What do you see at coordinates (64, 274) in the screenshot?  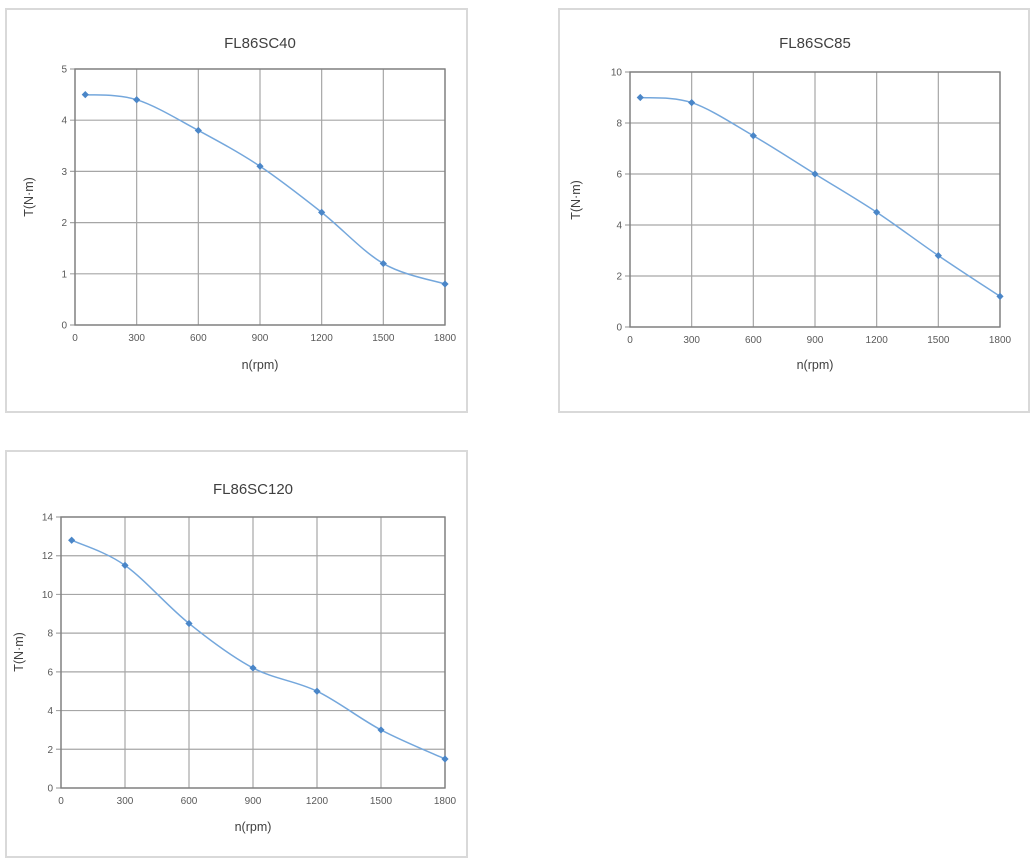 I see `y-tick-label: 1` at bounding box center [64, 274].